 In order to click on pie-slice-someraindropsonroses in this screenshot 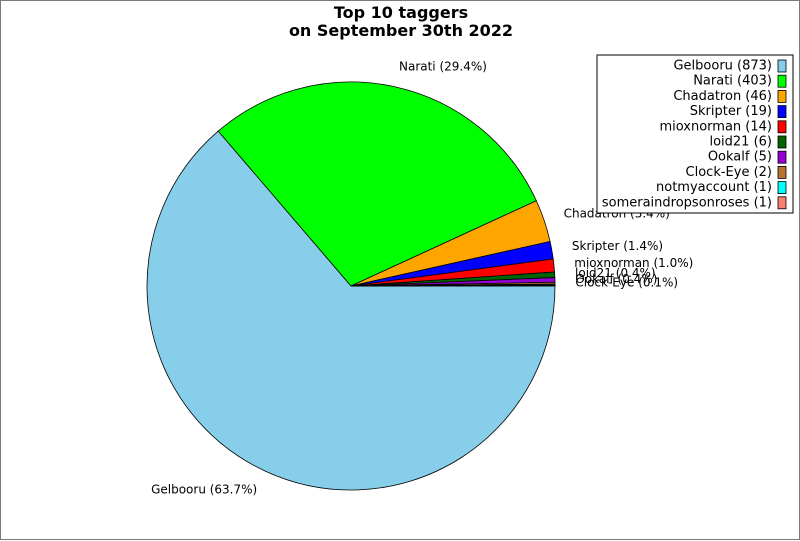, I will do `click(453, 285)`.